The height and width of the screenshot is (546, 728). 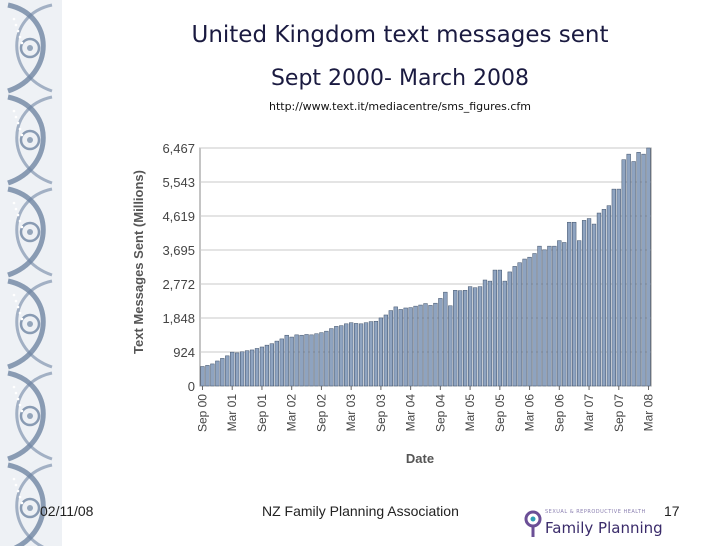 I want to click on x-tick-label: Sep 02, so click(x=321, y=413).